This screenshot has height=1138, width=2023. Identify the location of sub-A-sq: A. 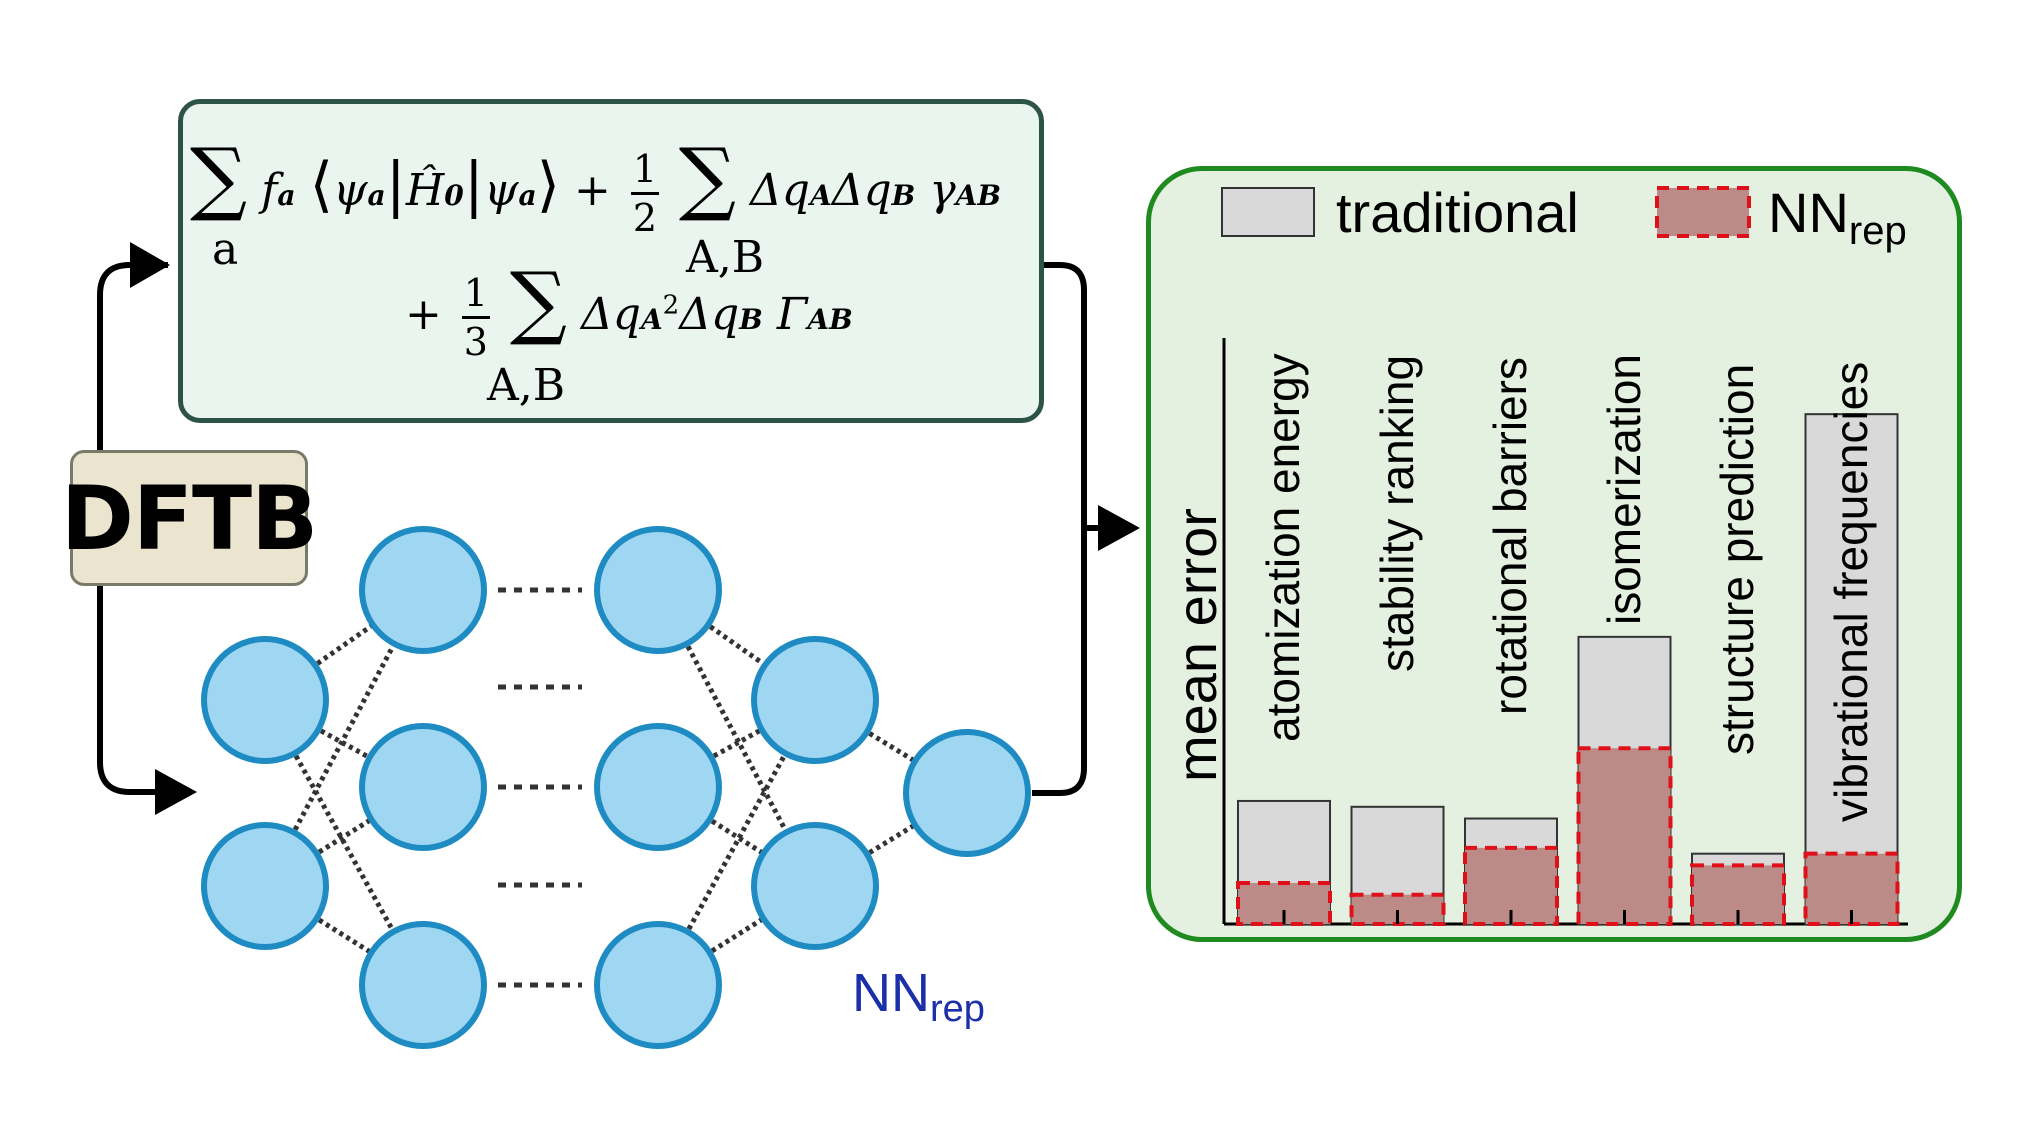
(651, 319).